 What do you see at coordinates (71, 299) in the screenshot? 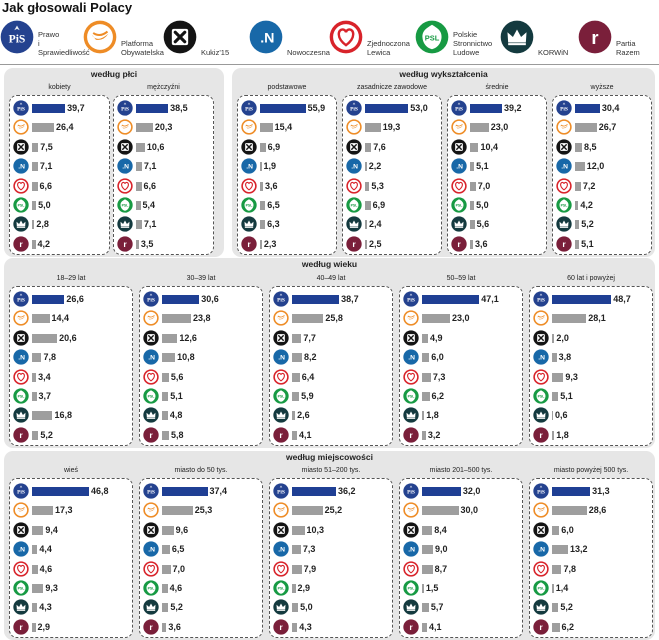
I see `bar-row-pis: PiS 26,6` at bounding box center [71, 299].